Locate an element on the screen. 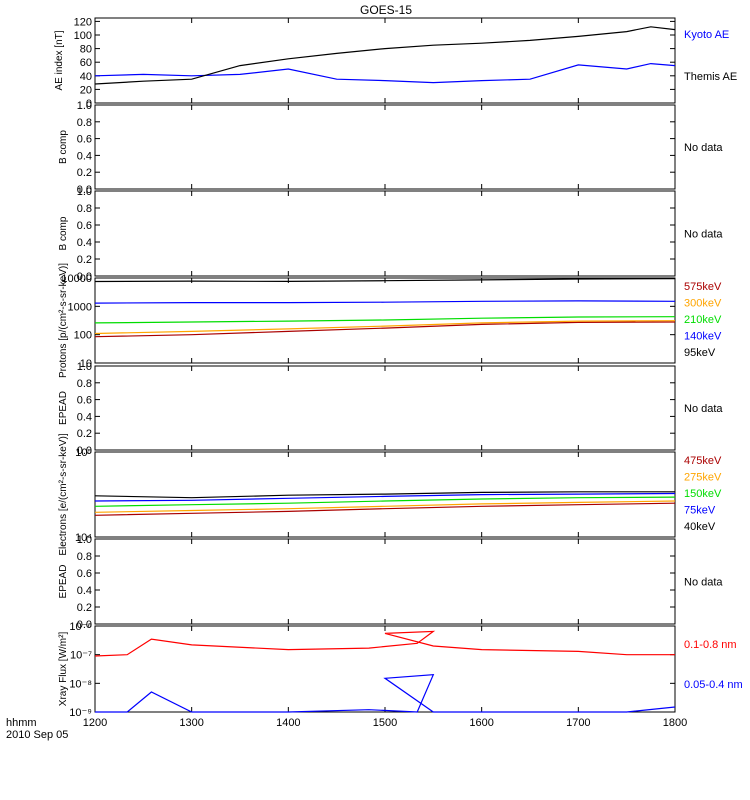 This screenshot has height=800, width=750. time-axis-date-label: 2010 Sep 05 is located at coordinates (37, 735).